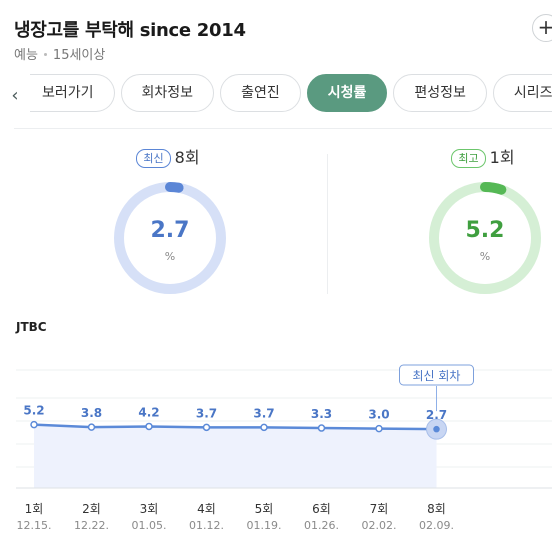 This screenshot has height=546, width=552. What do you see at coordinates (149, 509) in the screenshot?
I see `x-episode-label-3: 3회` at bounding box center [149, 509].